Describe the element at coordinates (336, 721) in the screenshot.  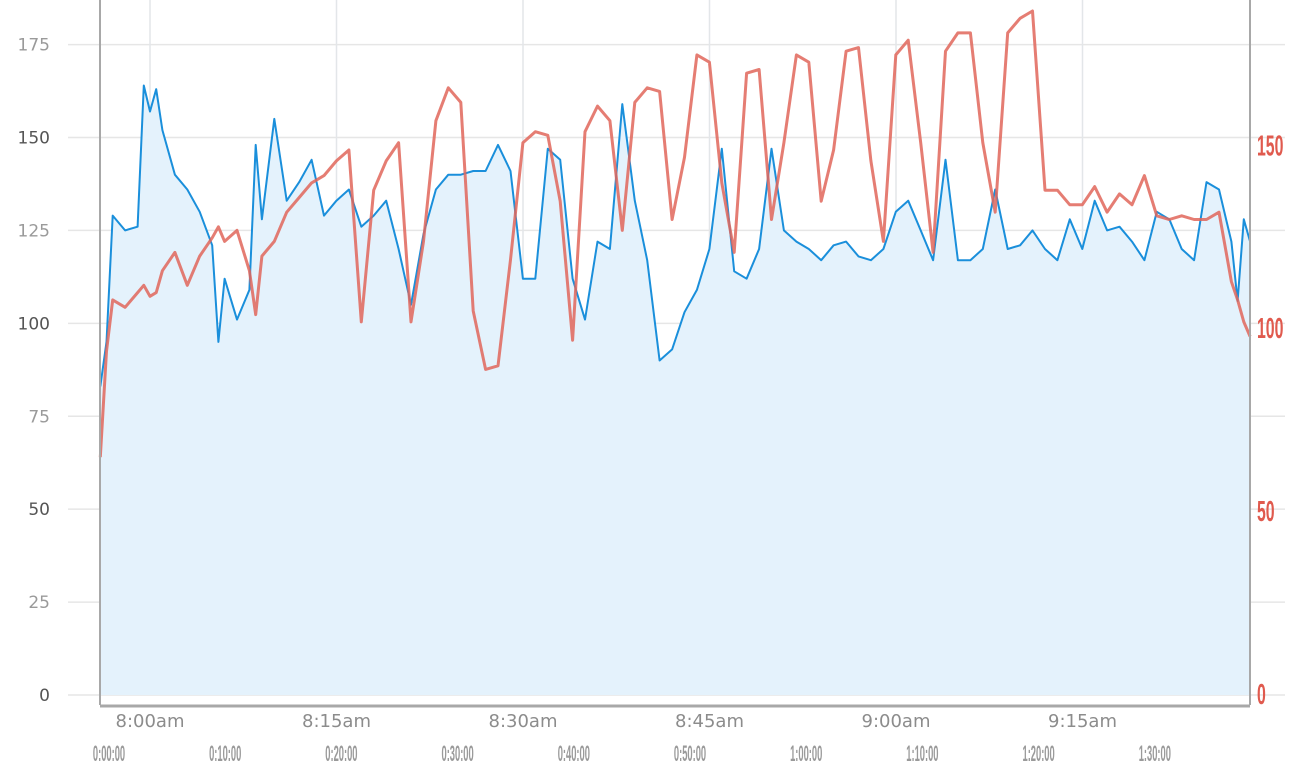
I see `clock-tick-label: 8:15am` at that location.